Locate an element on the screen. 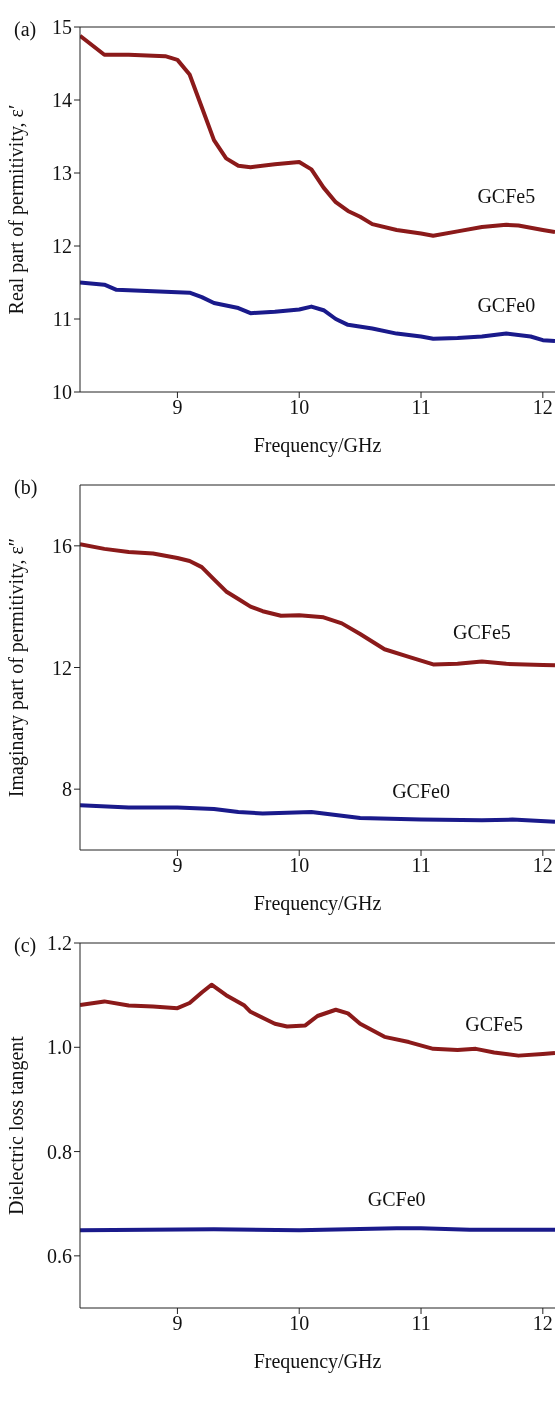  y-tick-label: 15 is located at coordinates (62, 27).